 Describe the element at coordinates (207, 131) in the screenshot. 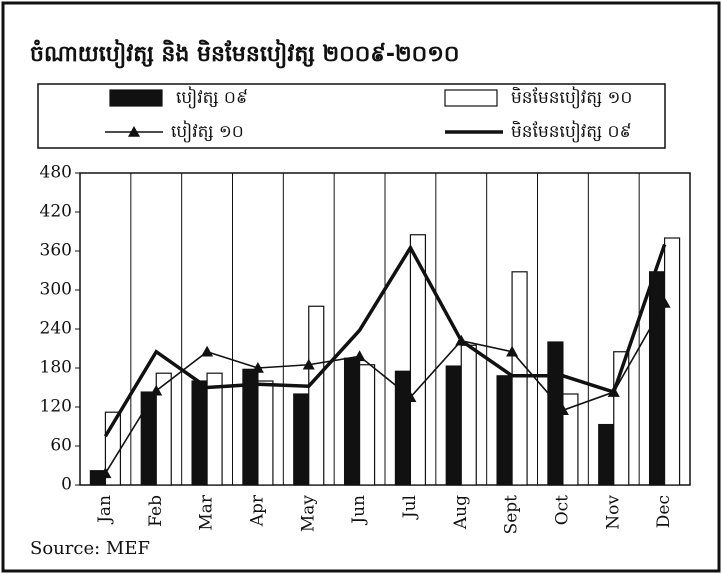

I see `legend-label: បៀវត្ស ១០` at that location.